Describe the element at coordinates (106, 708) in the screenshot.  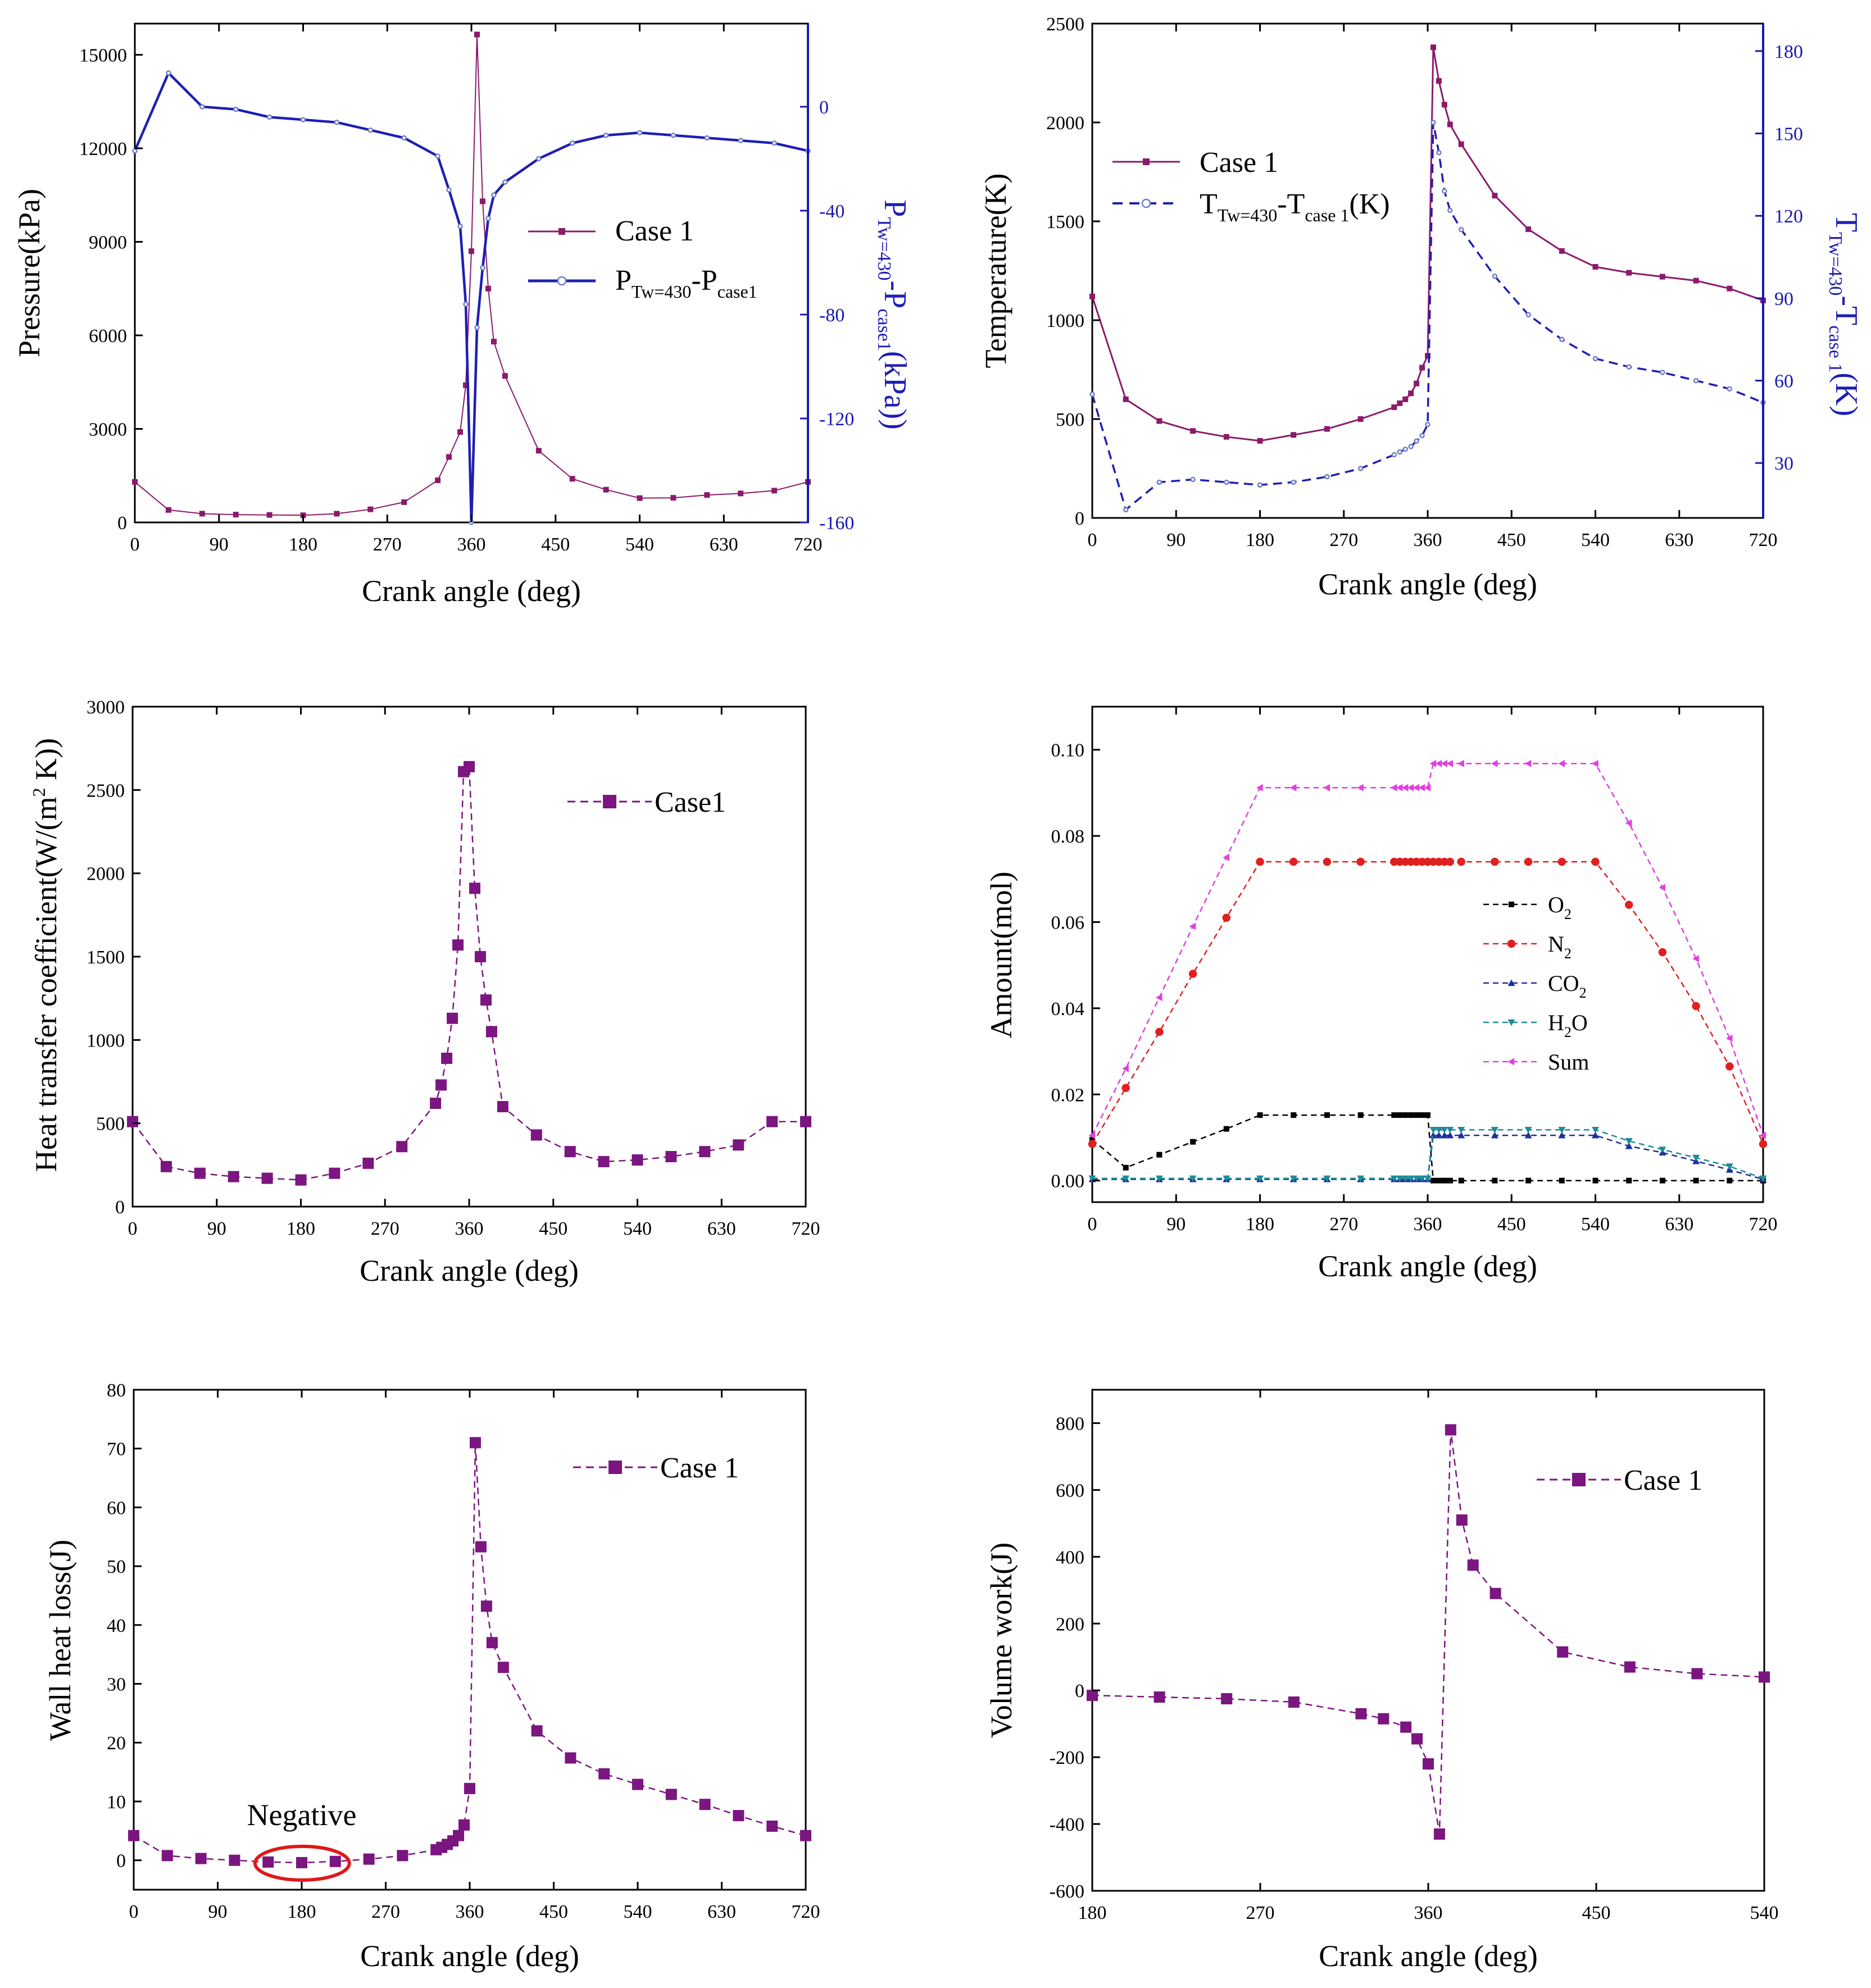
I see `htc-ytick-label: 3000` at that location.